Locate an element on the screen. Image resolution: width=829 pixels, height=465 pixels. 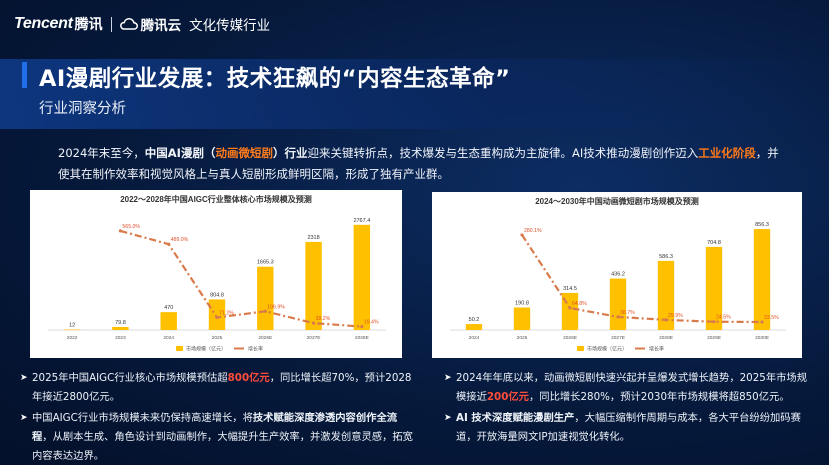
bar-value-label: 856.3 is located at coordinates (762, 225).